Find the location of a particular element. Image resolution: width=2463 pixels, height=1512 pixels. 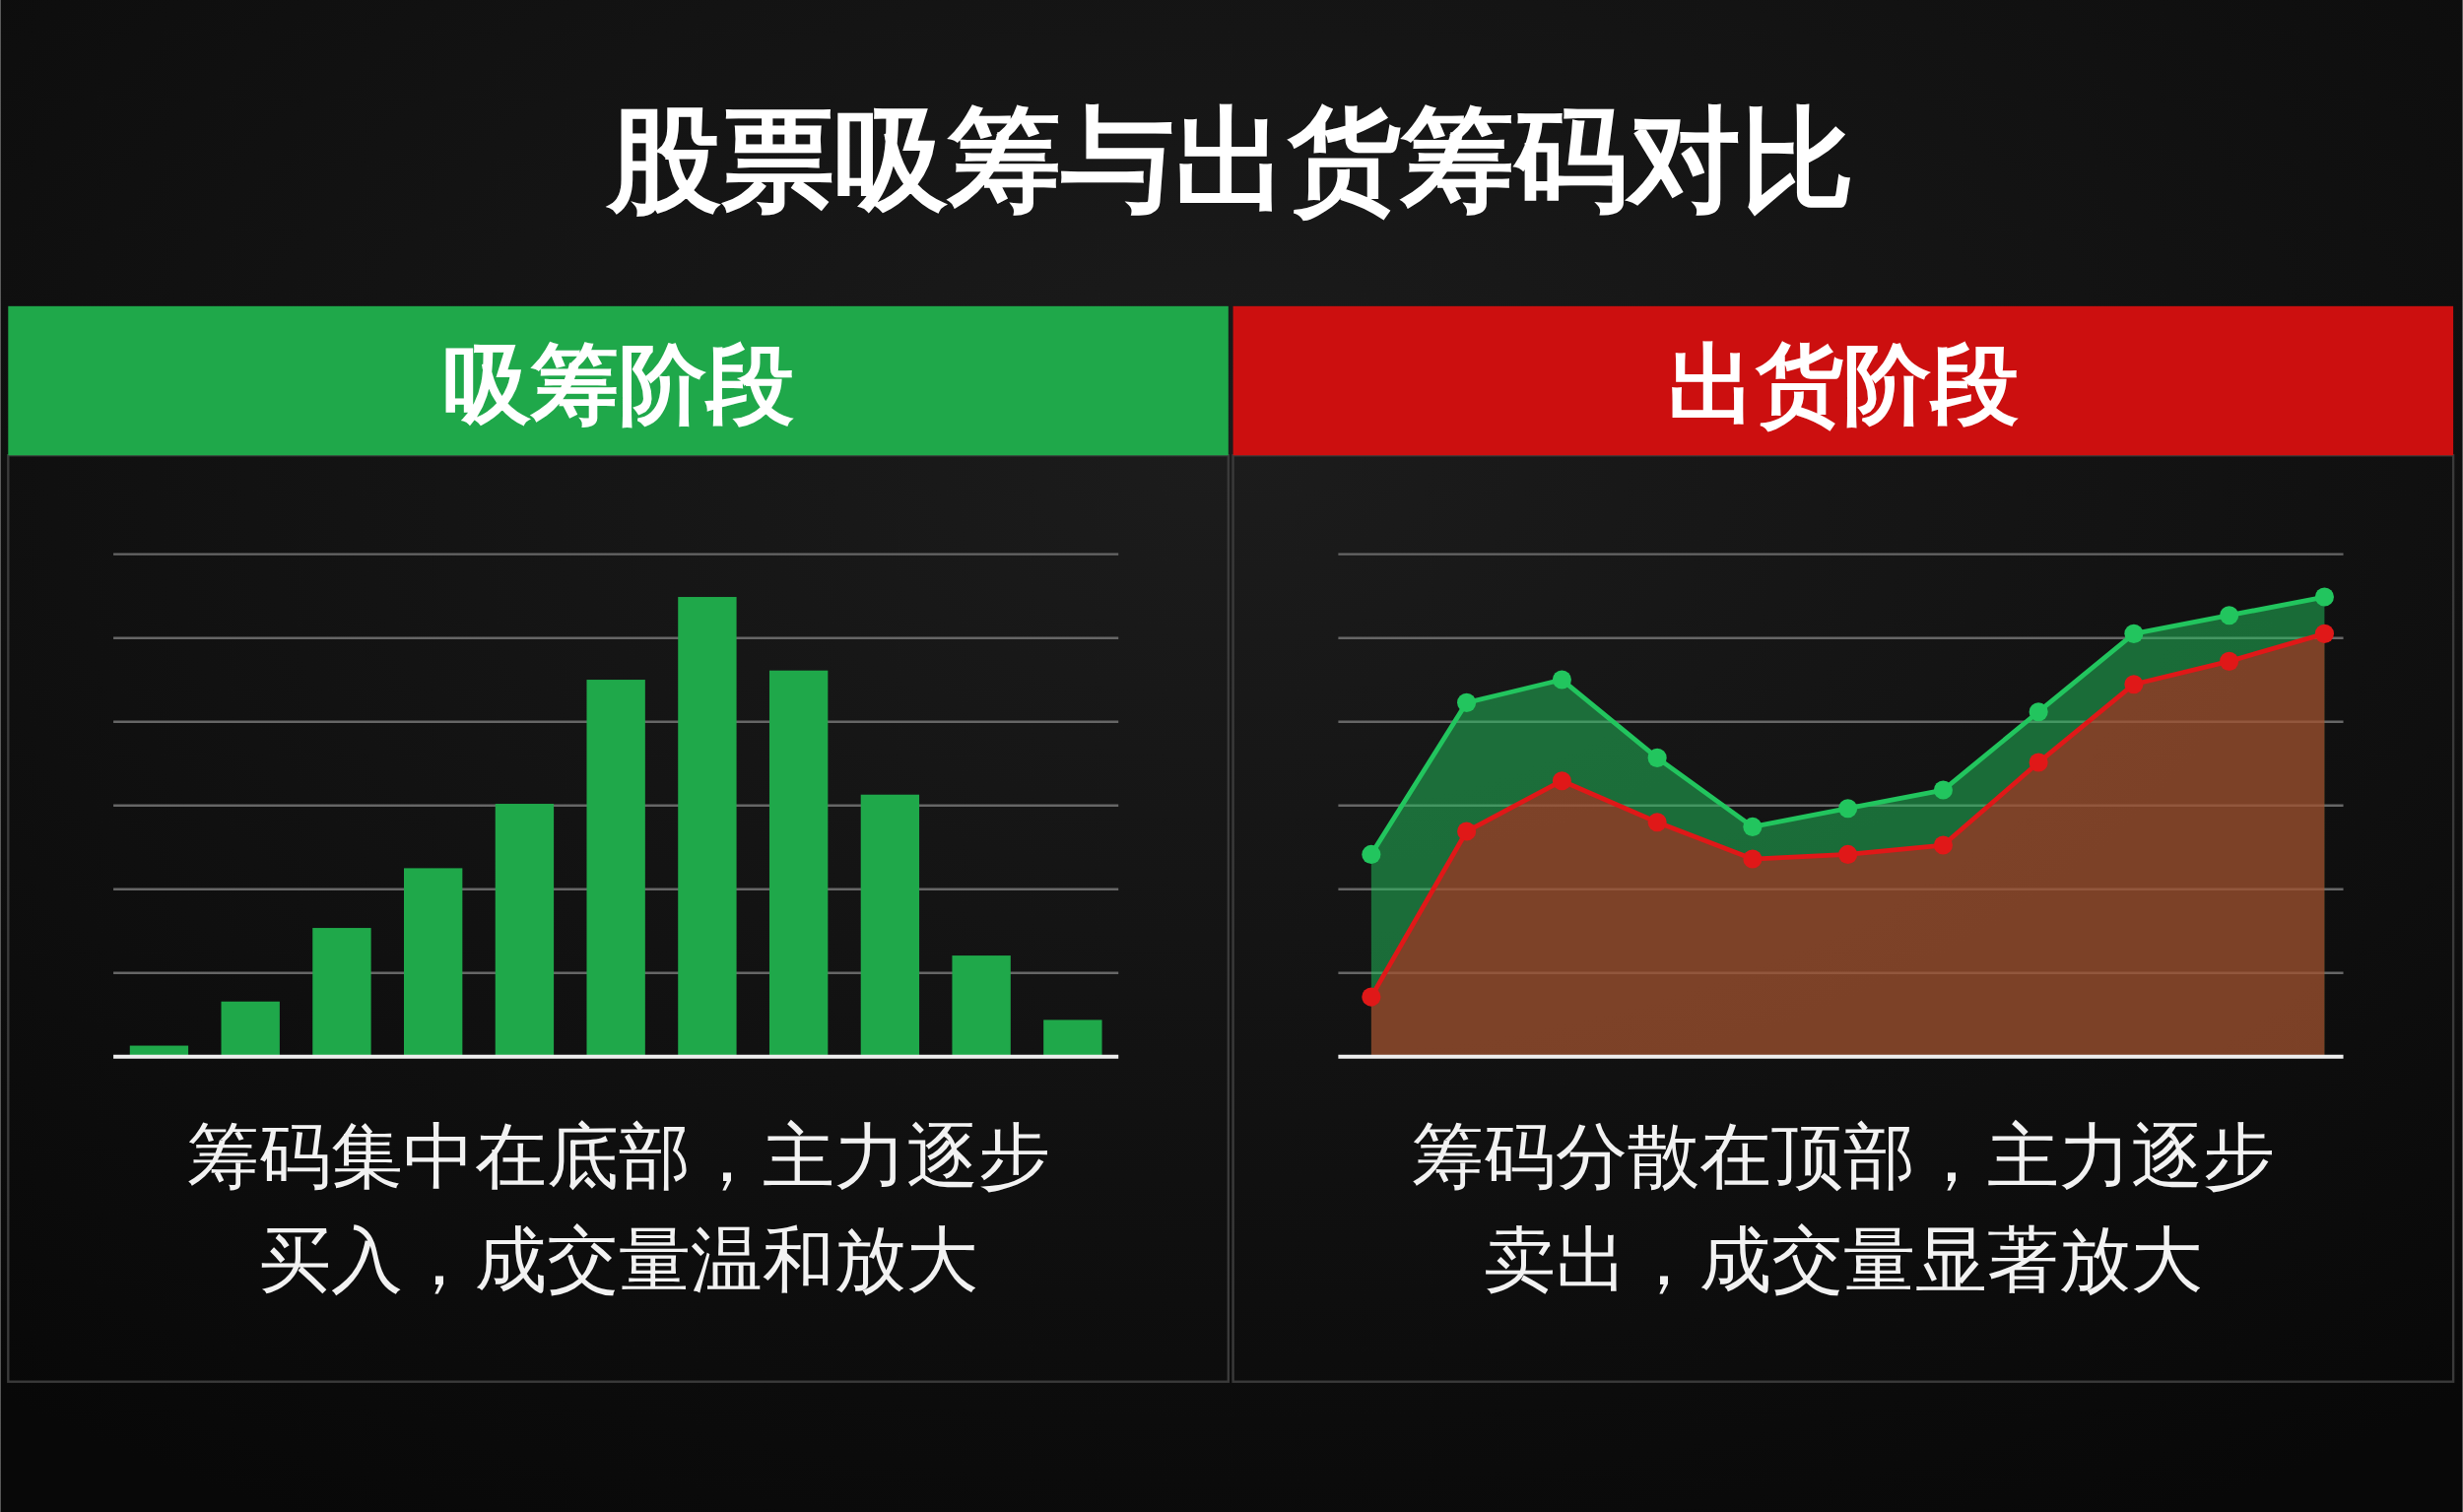

chart-title: 股票吸筹与出货筹码对比 is located at coordinates (1230, 160).